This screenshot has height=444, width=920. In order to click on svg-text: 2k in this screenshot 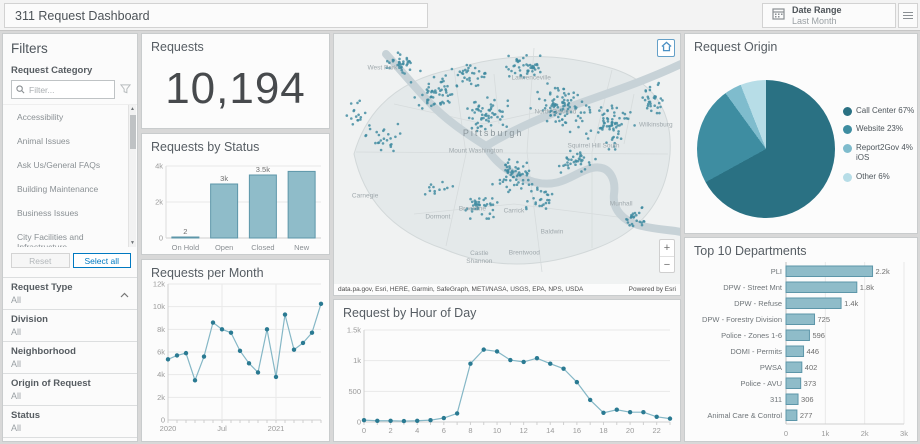, I will do `click(161, 397)`.